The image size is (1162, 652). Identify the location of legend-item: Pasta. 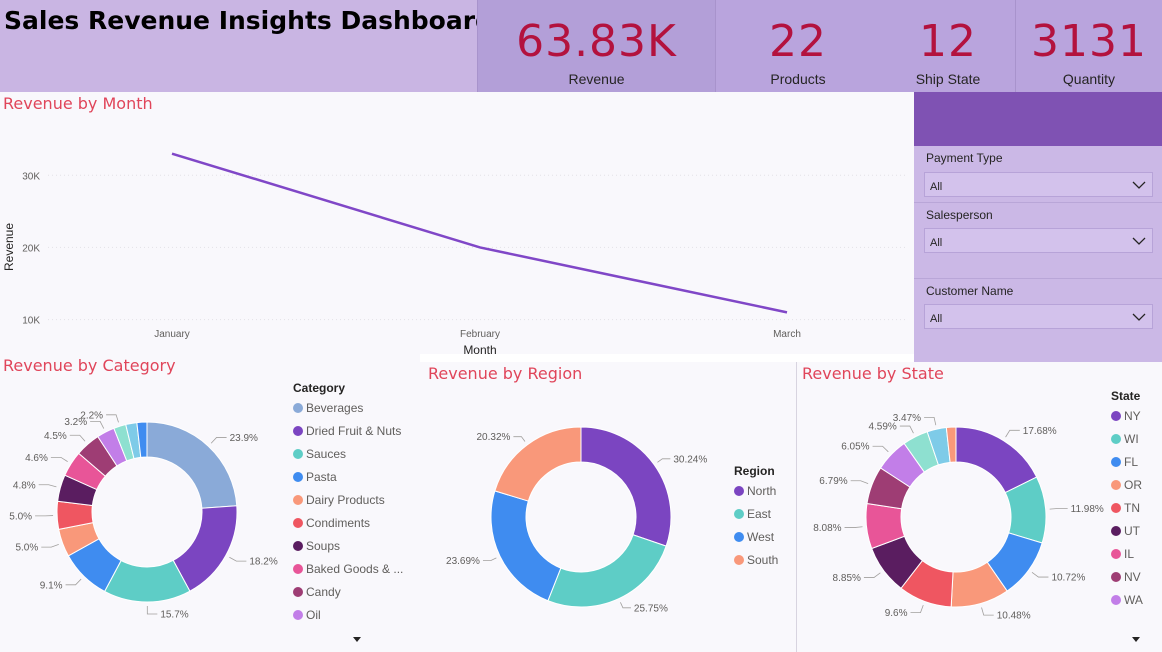
(315, 477).